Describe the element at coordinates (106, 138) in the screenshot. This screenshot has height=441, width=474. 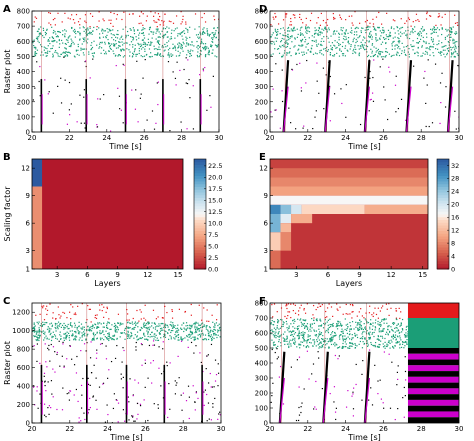
I see `x-tick-label: 24` at that location.